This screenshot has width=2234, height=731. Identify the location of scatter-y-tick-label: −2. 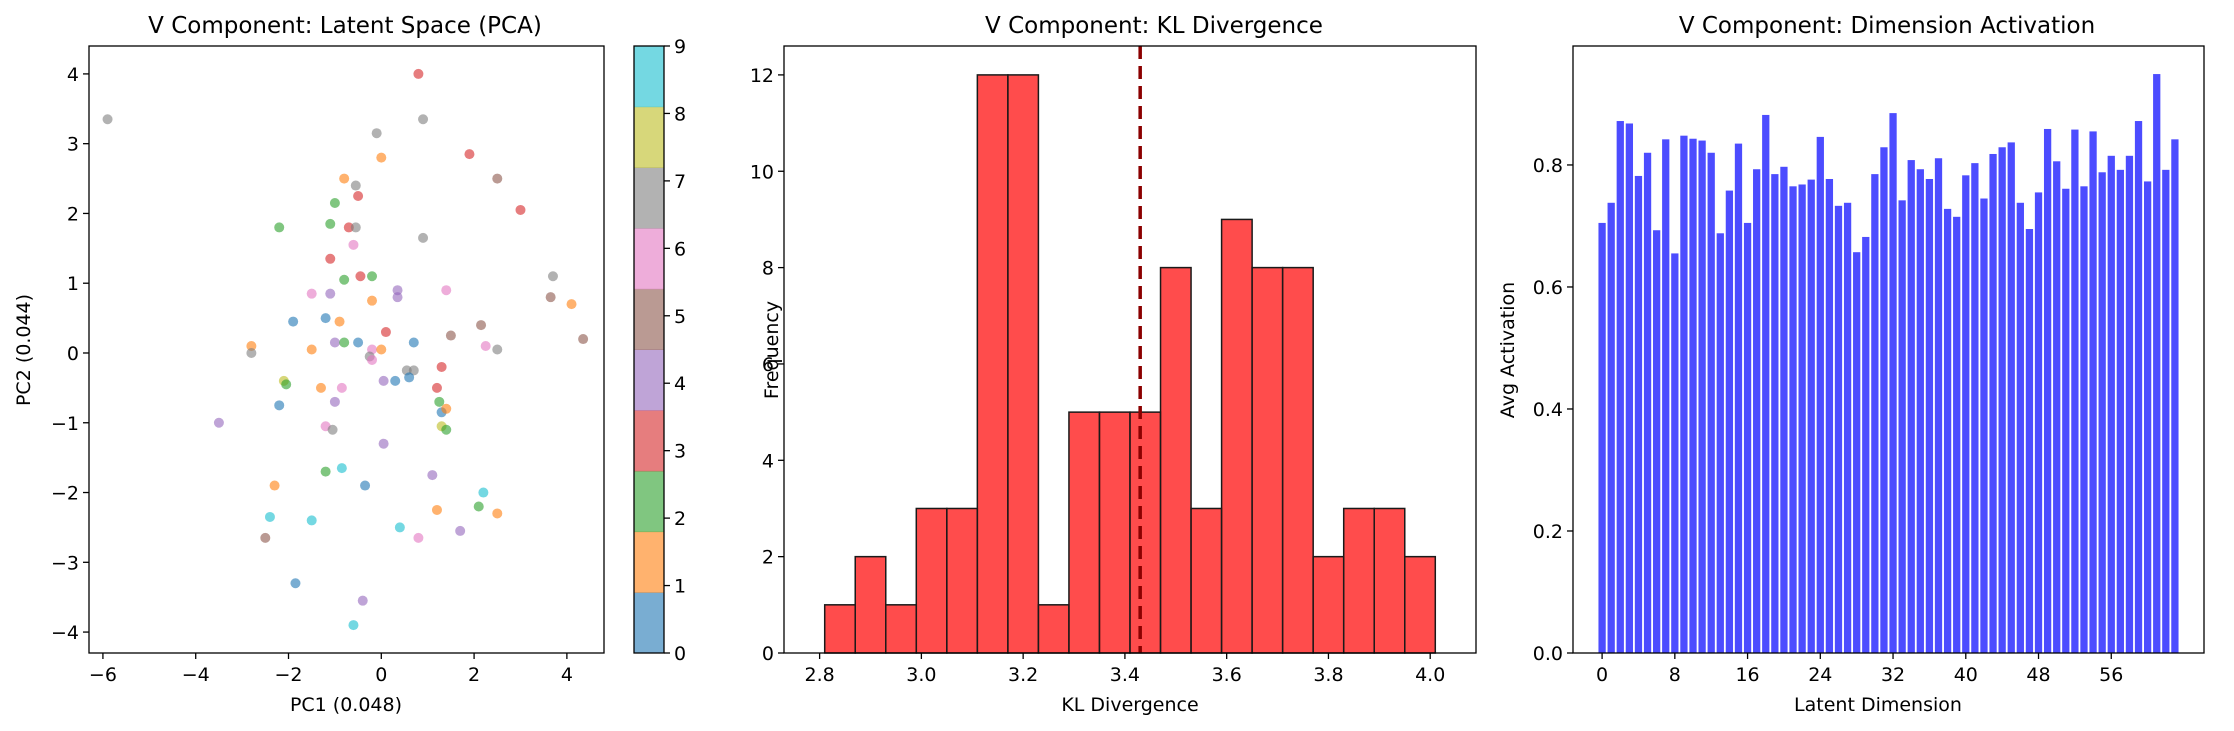
(65, 494).